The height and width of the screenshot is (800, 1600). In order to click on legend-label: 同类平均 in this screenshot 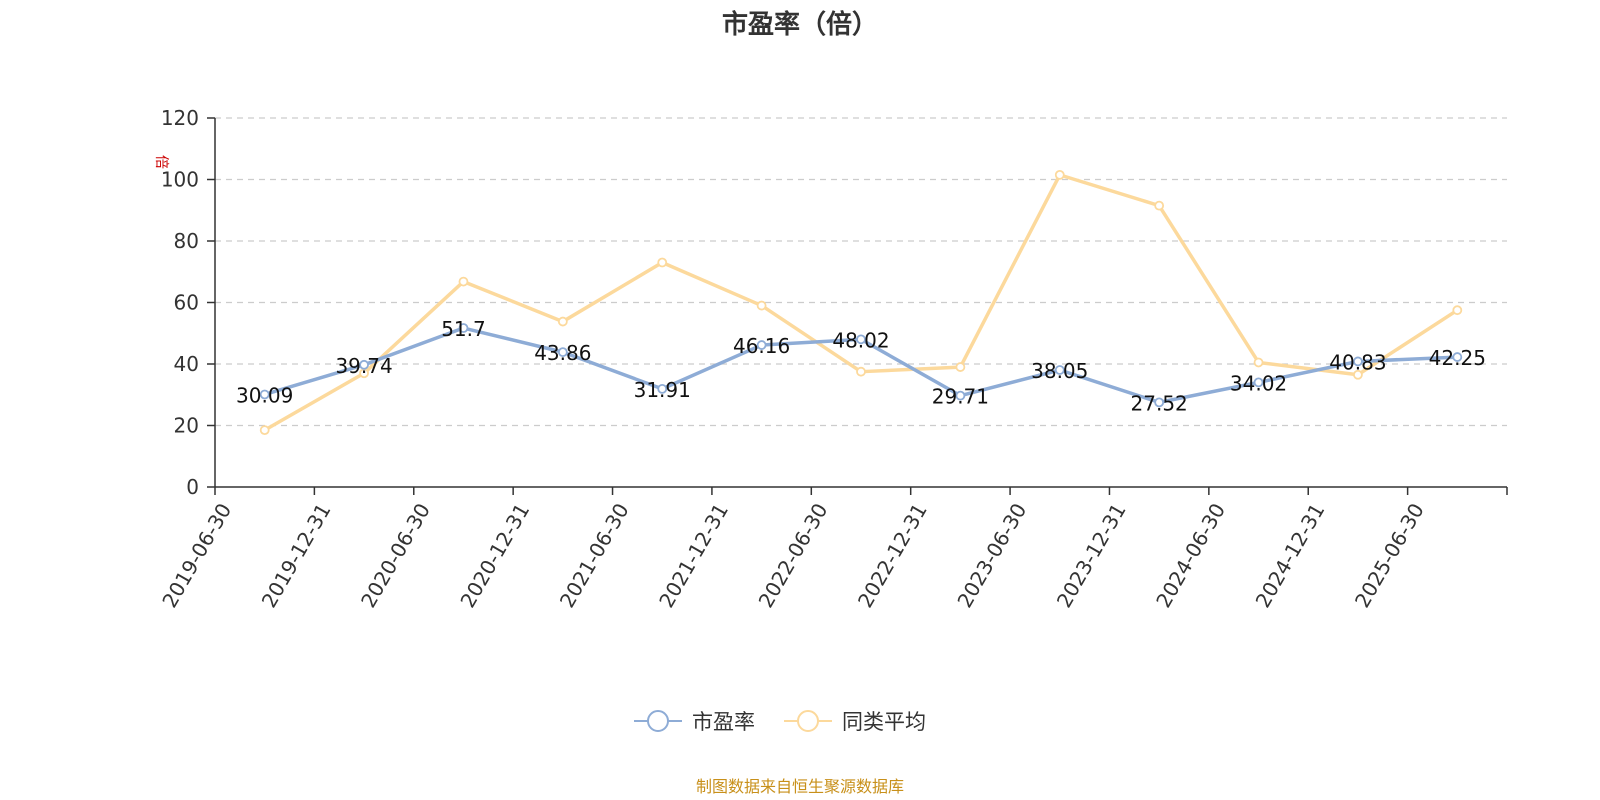, I will do `click(884, 722)`.